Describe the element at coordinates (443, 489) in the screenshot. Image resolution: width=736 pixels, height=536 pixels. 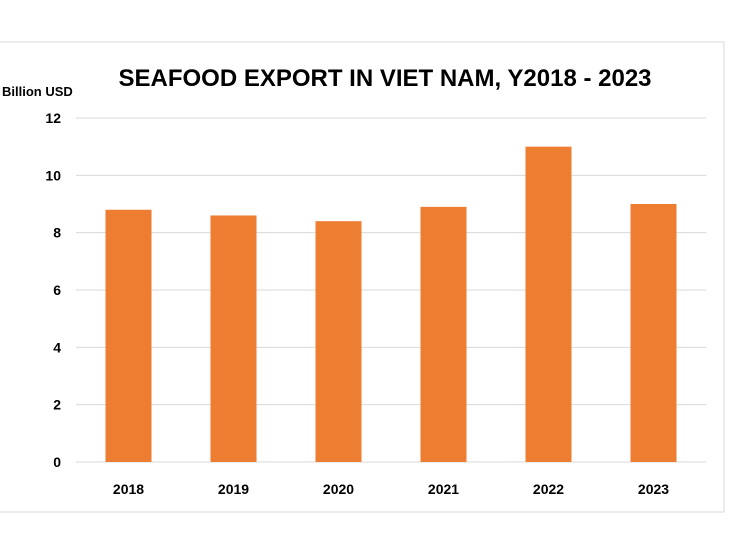
I see `x-tick-label-2021: 2021` at that location.